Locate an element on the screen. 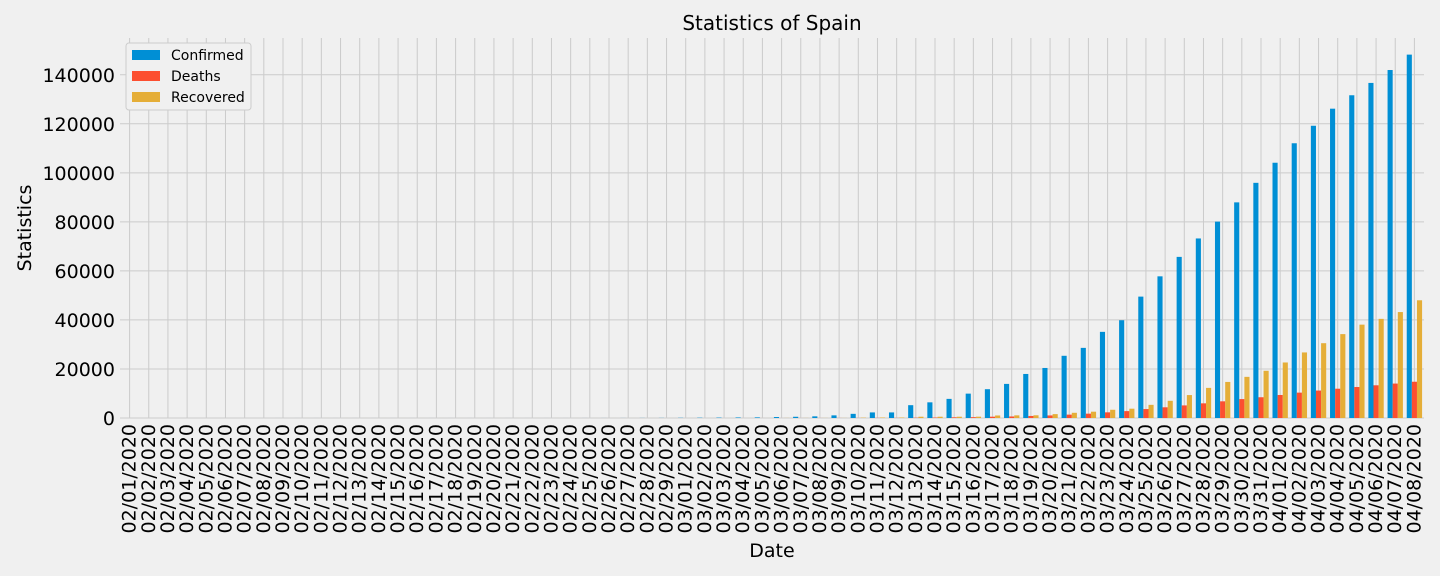  bar-confirmed-03-21-2020 is located at coordinates (1064, 386).